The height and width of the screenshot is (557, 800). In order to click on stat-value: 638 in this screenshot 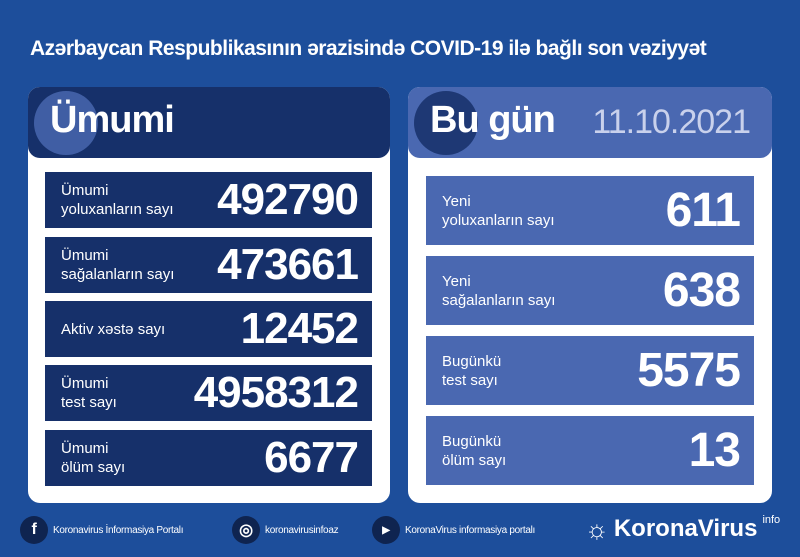, I will do `click(701, 290)`.